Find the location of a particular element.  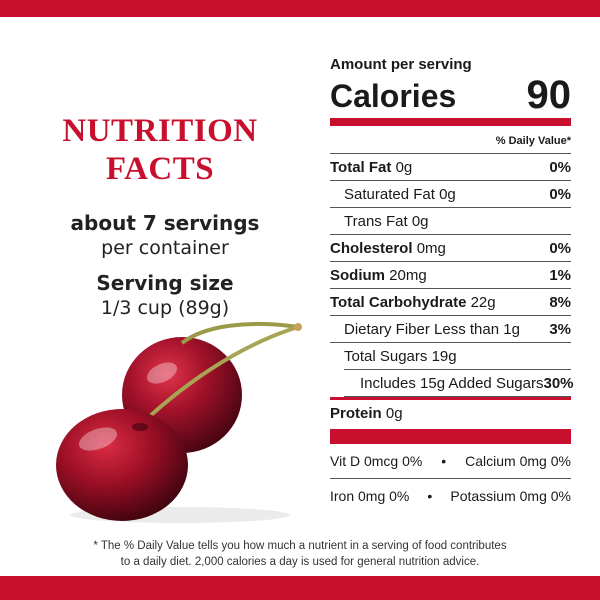

vitamin-row-1: Vit D 0mcg 0% • Calcium 0mg 0% is located at coordinates (450, 461).